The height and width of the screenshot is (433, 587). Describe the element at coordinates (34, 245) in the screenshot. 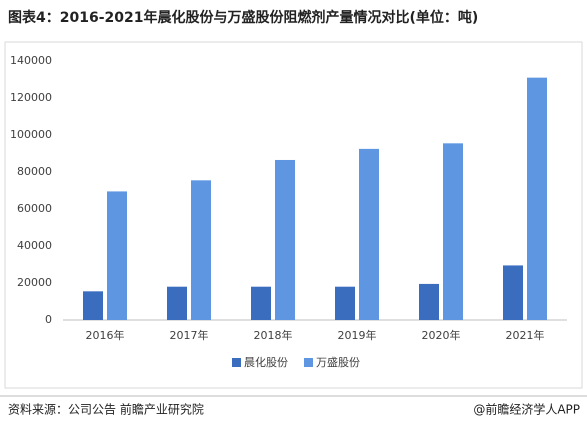

I see `y-tick-label: 40000` at that location.